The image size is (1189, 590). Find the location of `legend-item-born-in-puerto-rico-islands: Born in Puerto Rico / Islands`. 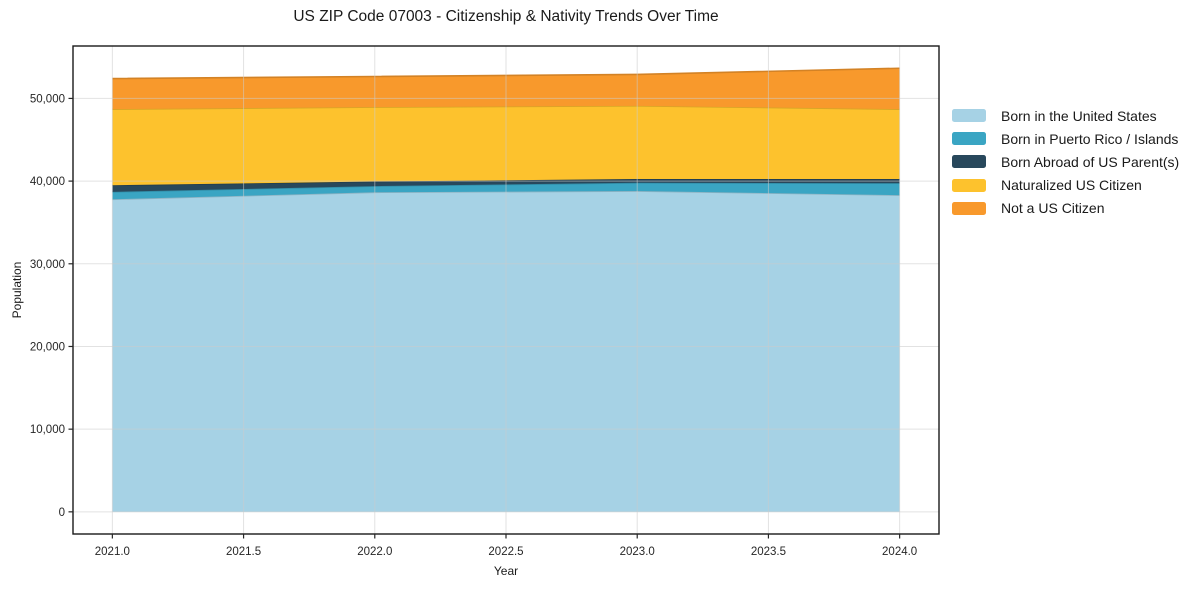

legend-item-born-in-puerto-rico-islands: Born in Puerto Rico / Islands is located at coordinates (1065, 138).